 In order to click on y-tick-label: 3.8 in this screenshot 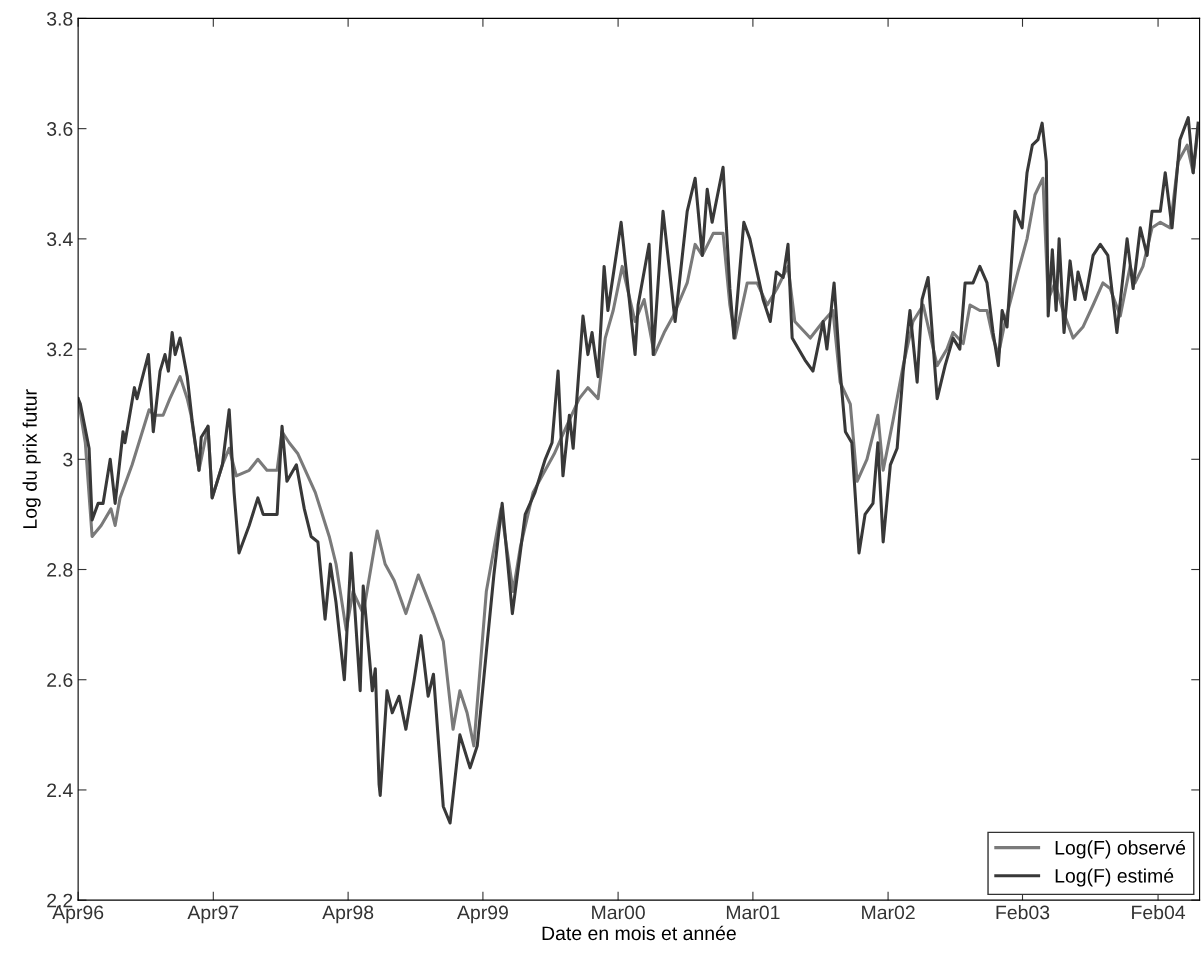, I will do `click(59, 18)`.